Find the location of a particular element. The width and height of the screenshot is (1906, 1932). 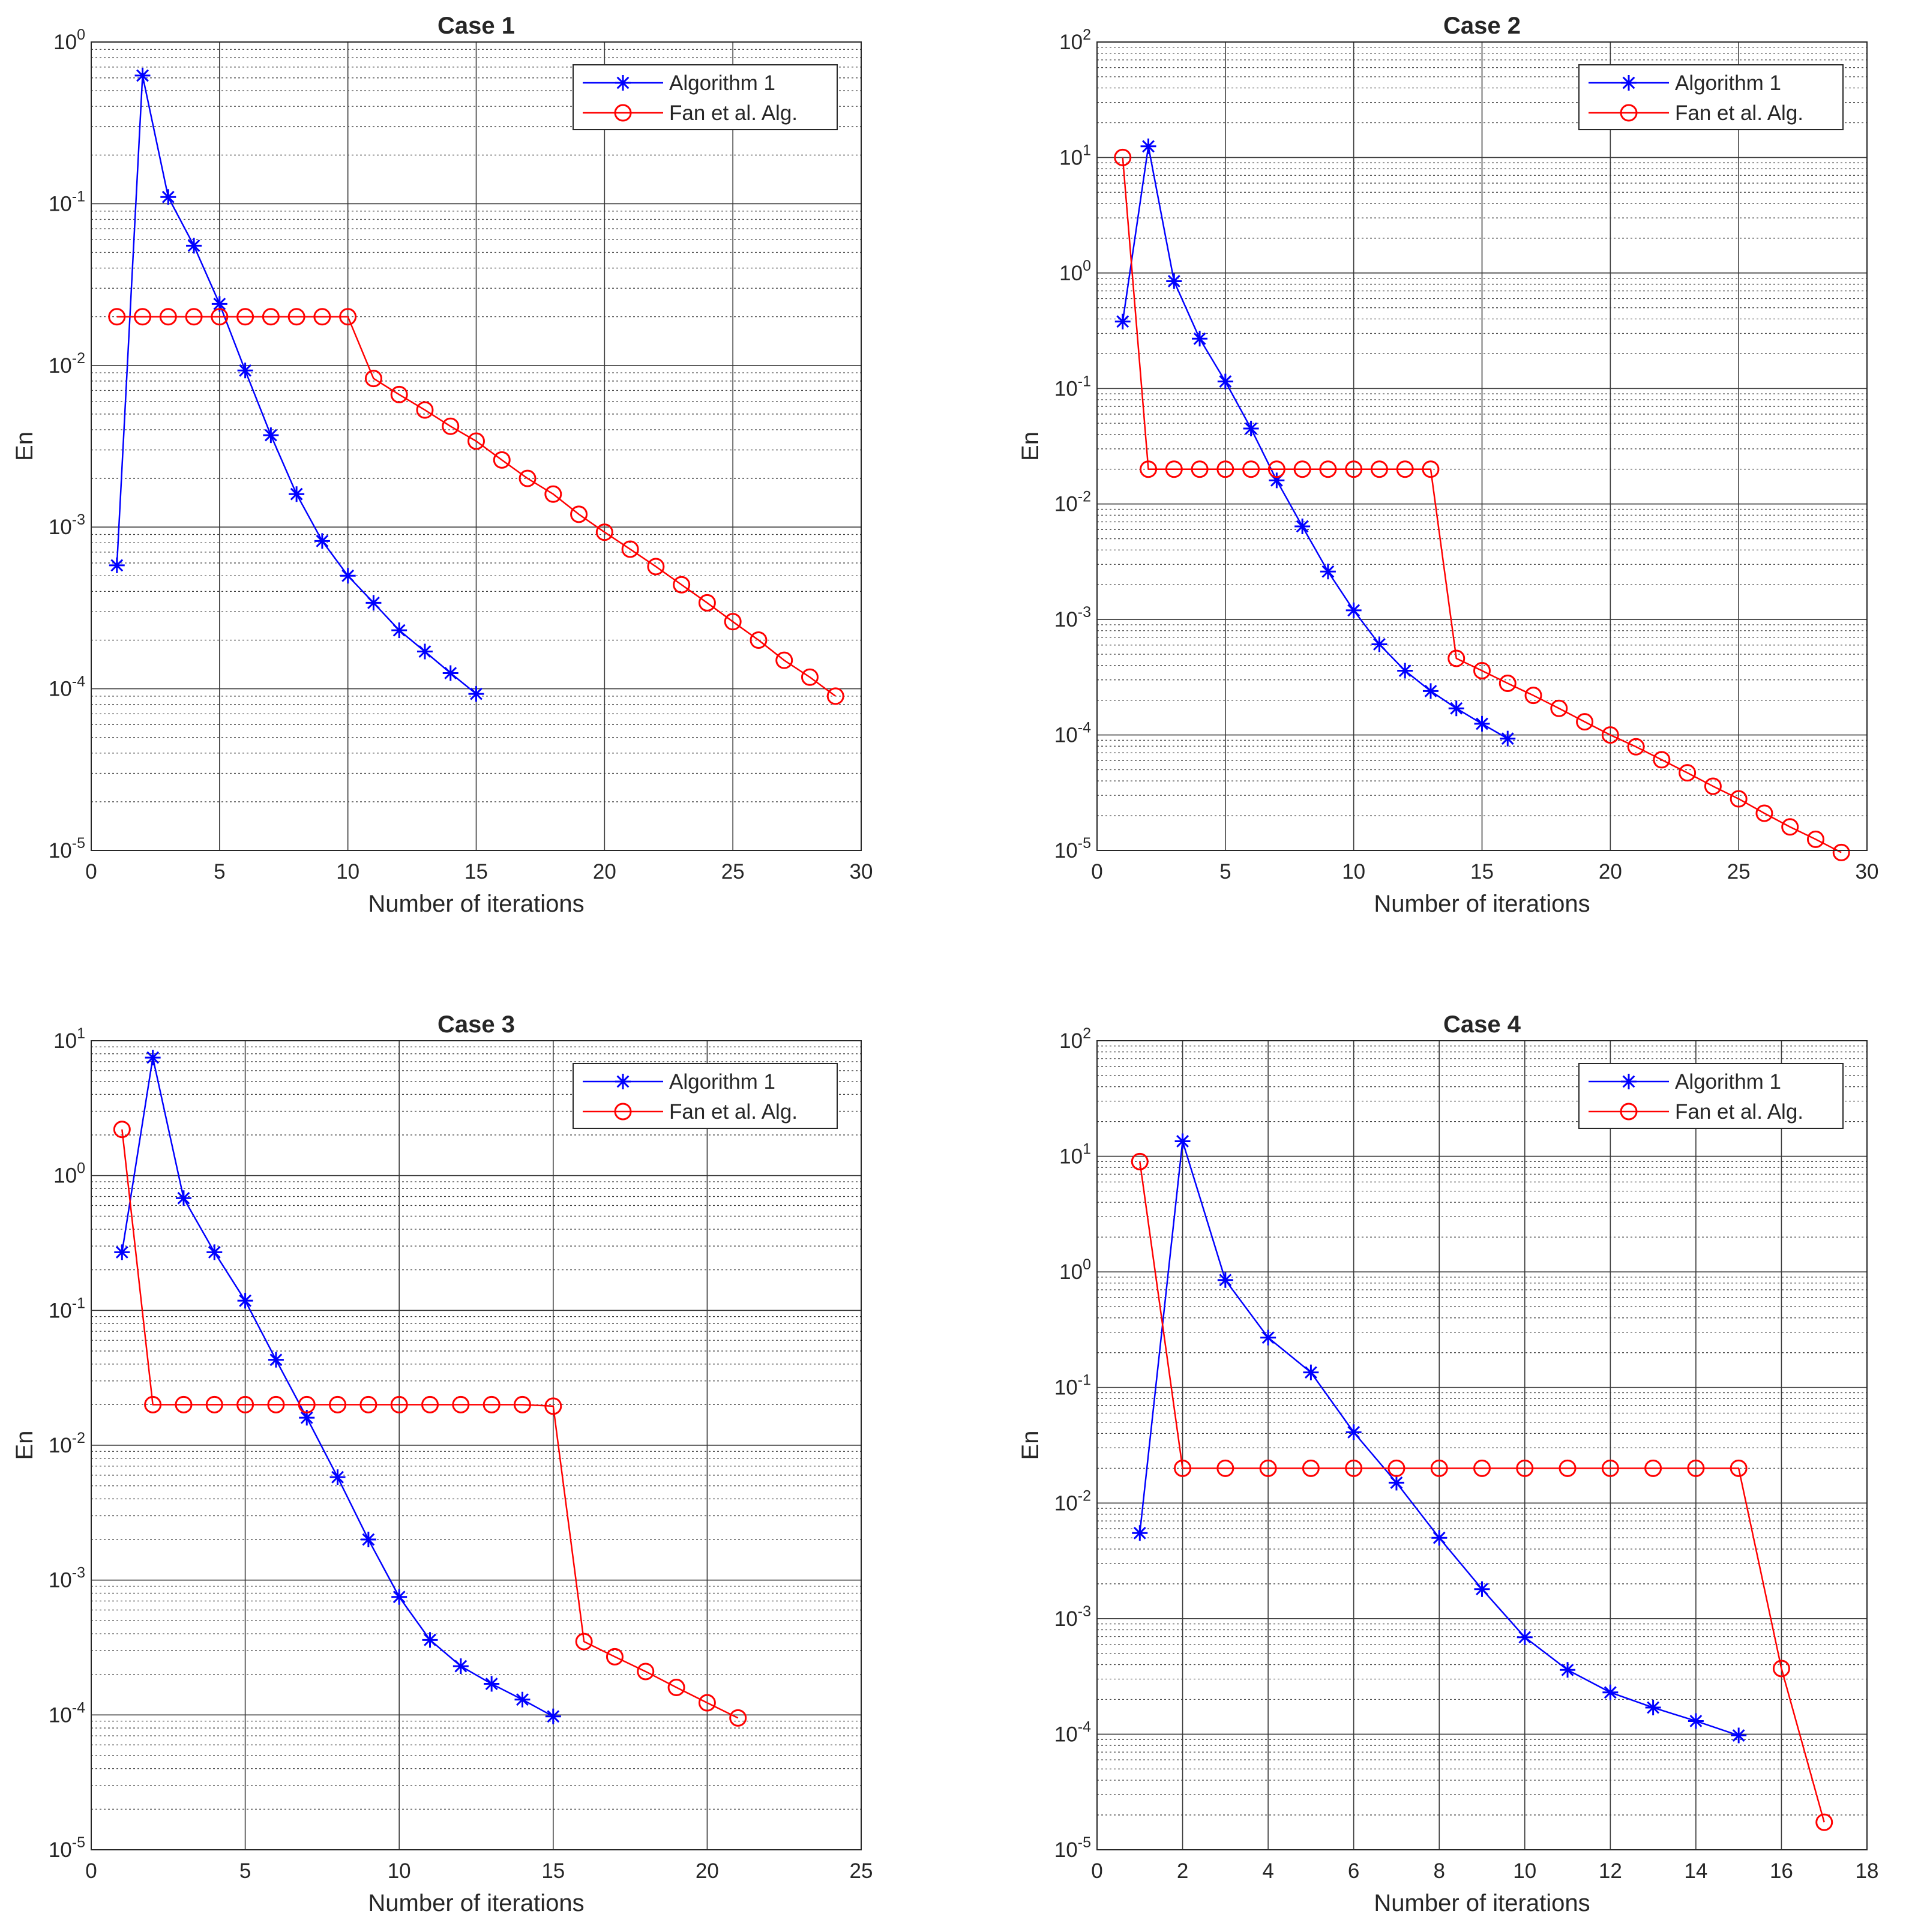

x-tick-label: 4 is located at coordinates (1267, 1871).